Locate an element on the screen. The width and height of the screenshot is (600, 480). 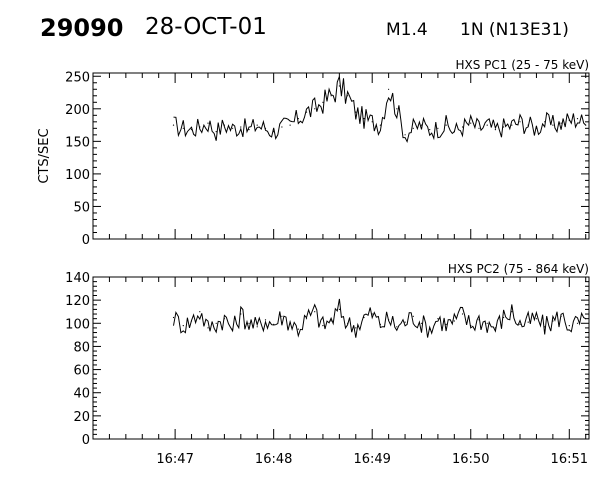
y-tick-label: 20 is located at coordinates (81, 417).